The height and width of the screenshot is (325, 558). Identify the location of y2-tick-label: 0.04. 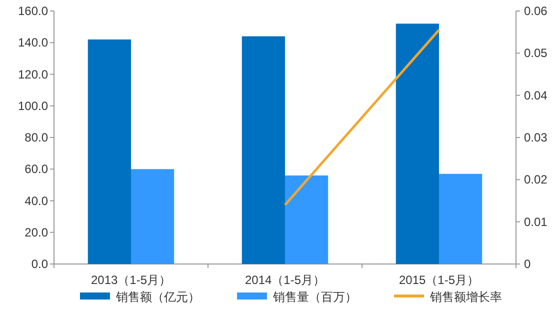
(536, 95).